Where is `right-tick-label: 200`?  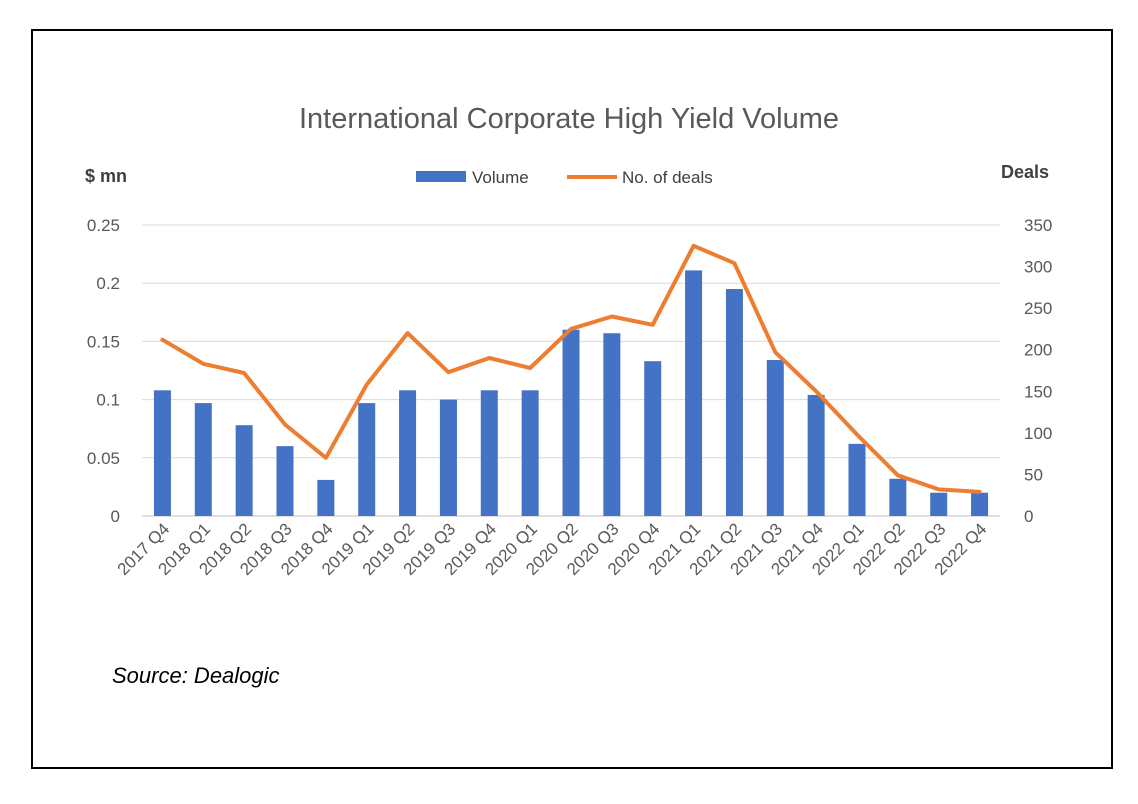
right-tick-label: 200 is located at coordinates (1038, 350).